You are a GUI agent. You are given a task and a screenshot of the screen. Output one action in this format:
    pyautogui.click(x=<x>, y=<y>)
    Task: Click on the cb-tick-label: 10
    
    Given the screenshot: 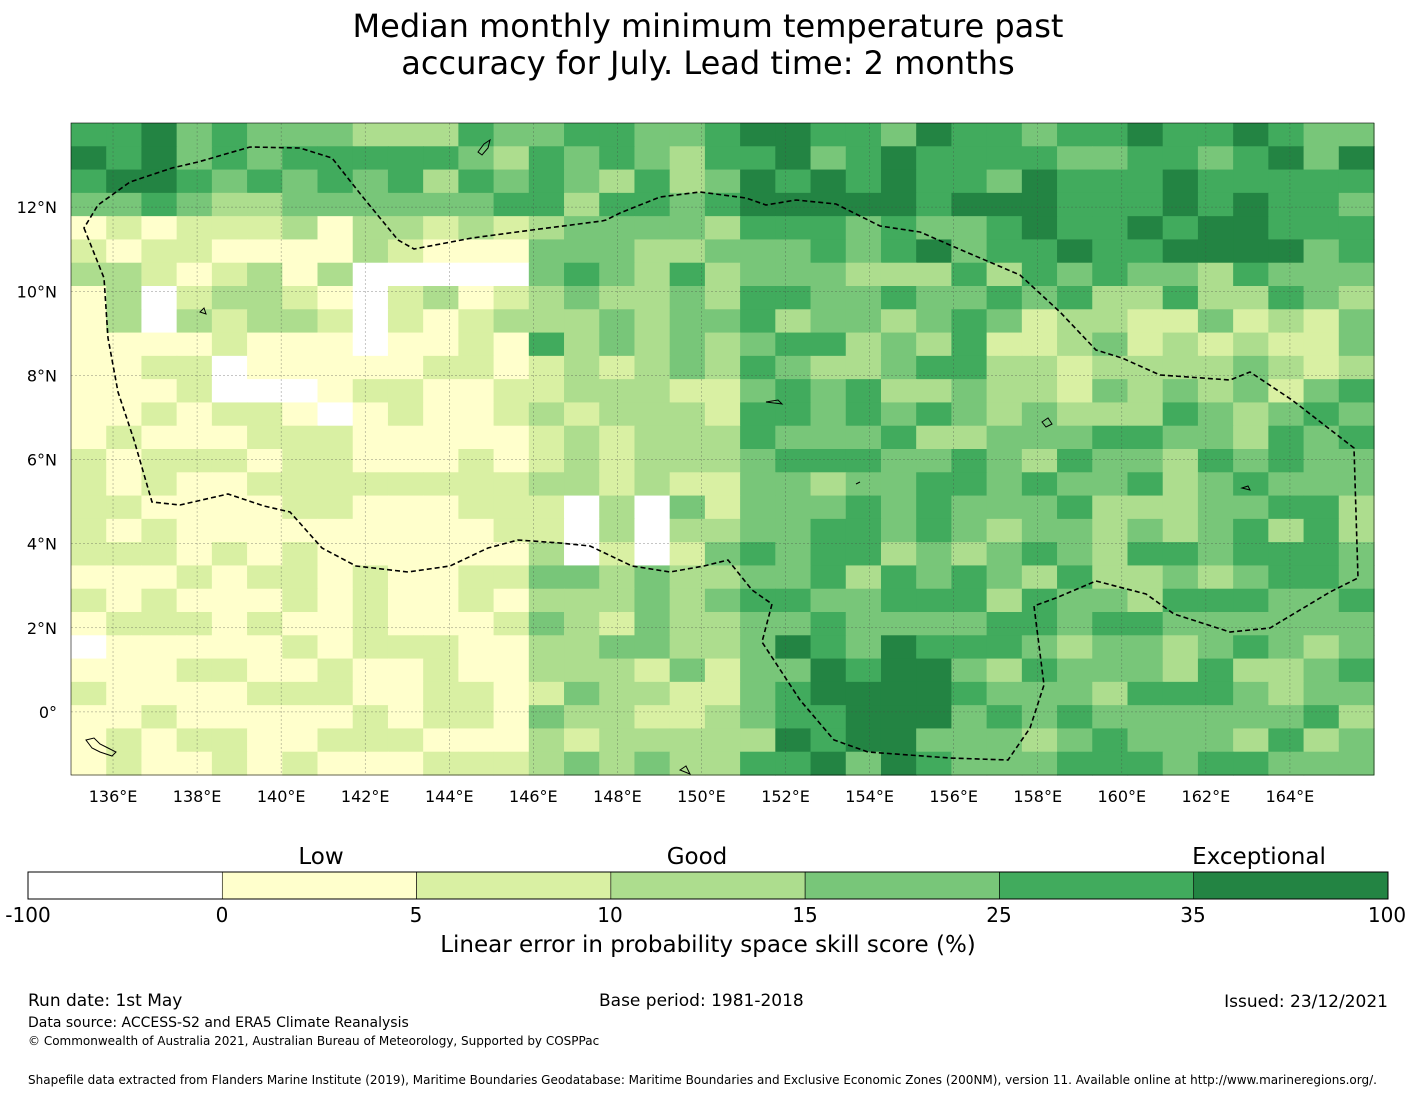 What is the action you would take?
    pyautogui.click(x=610, y=915)
    